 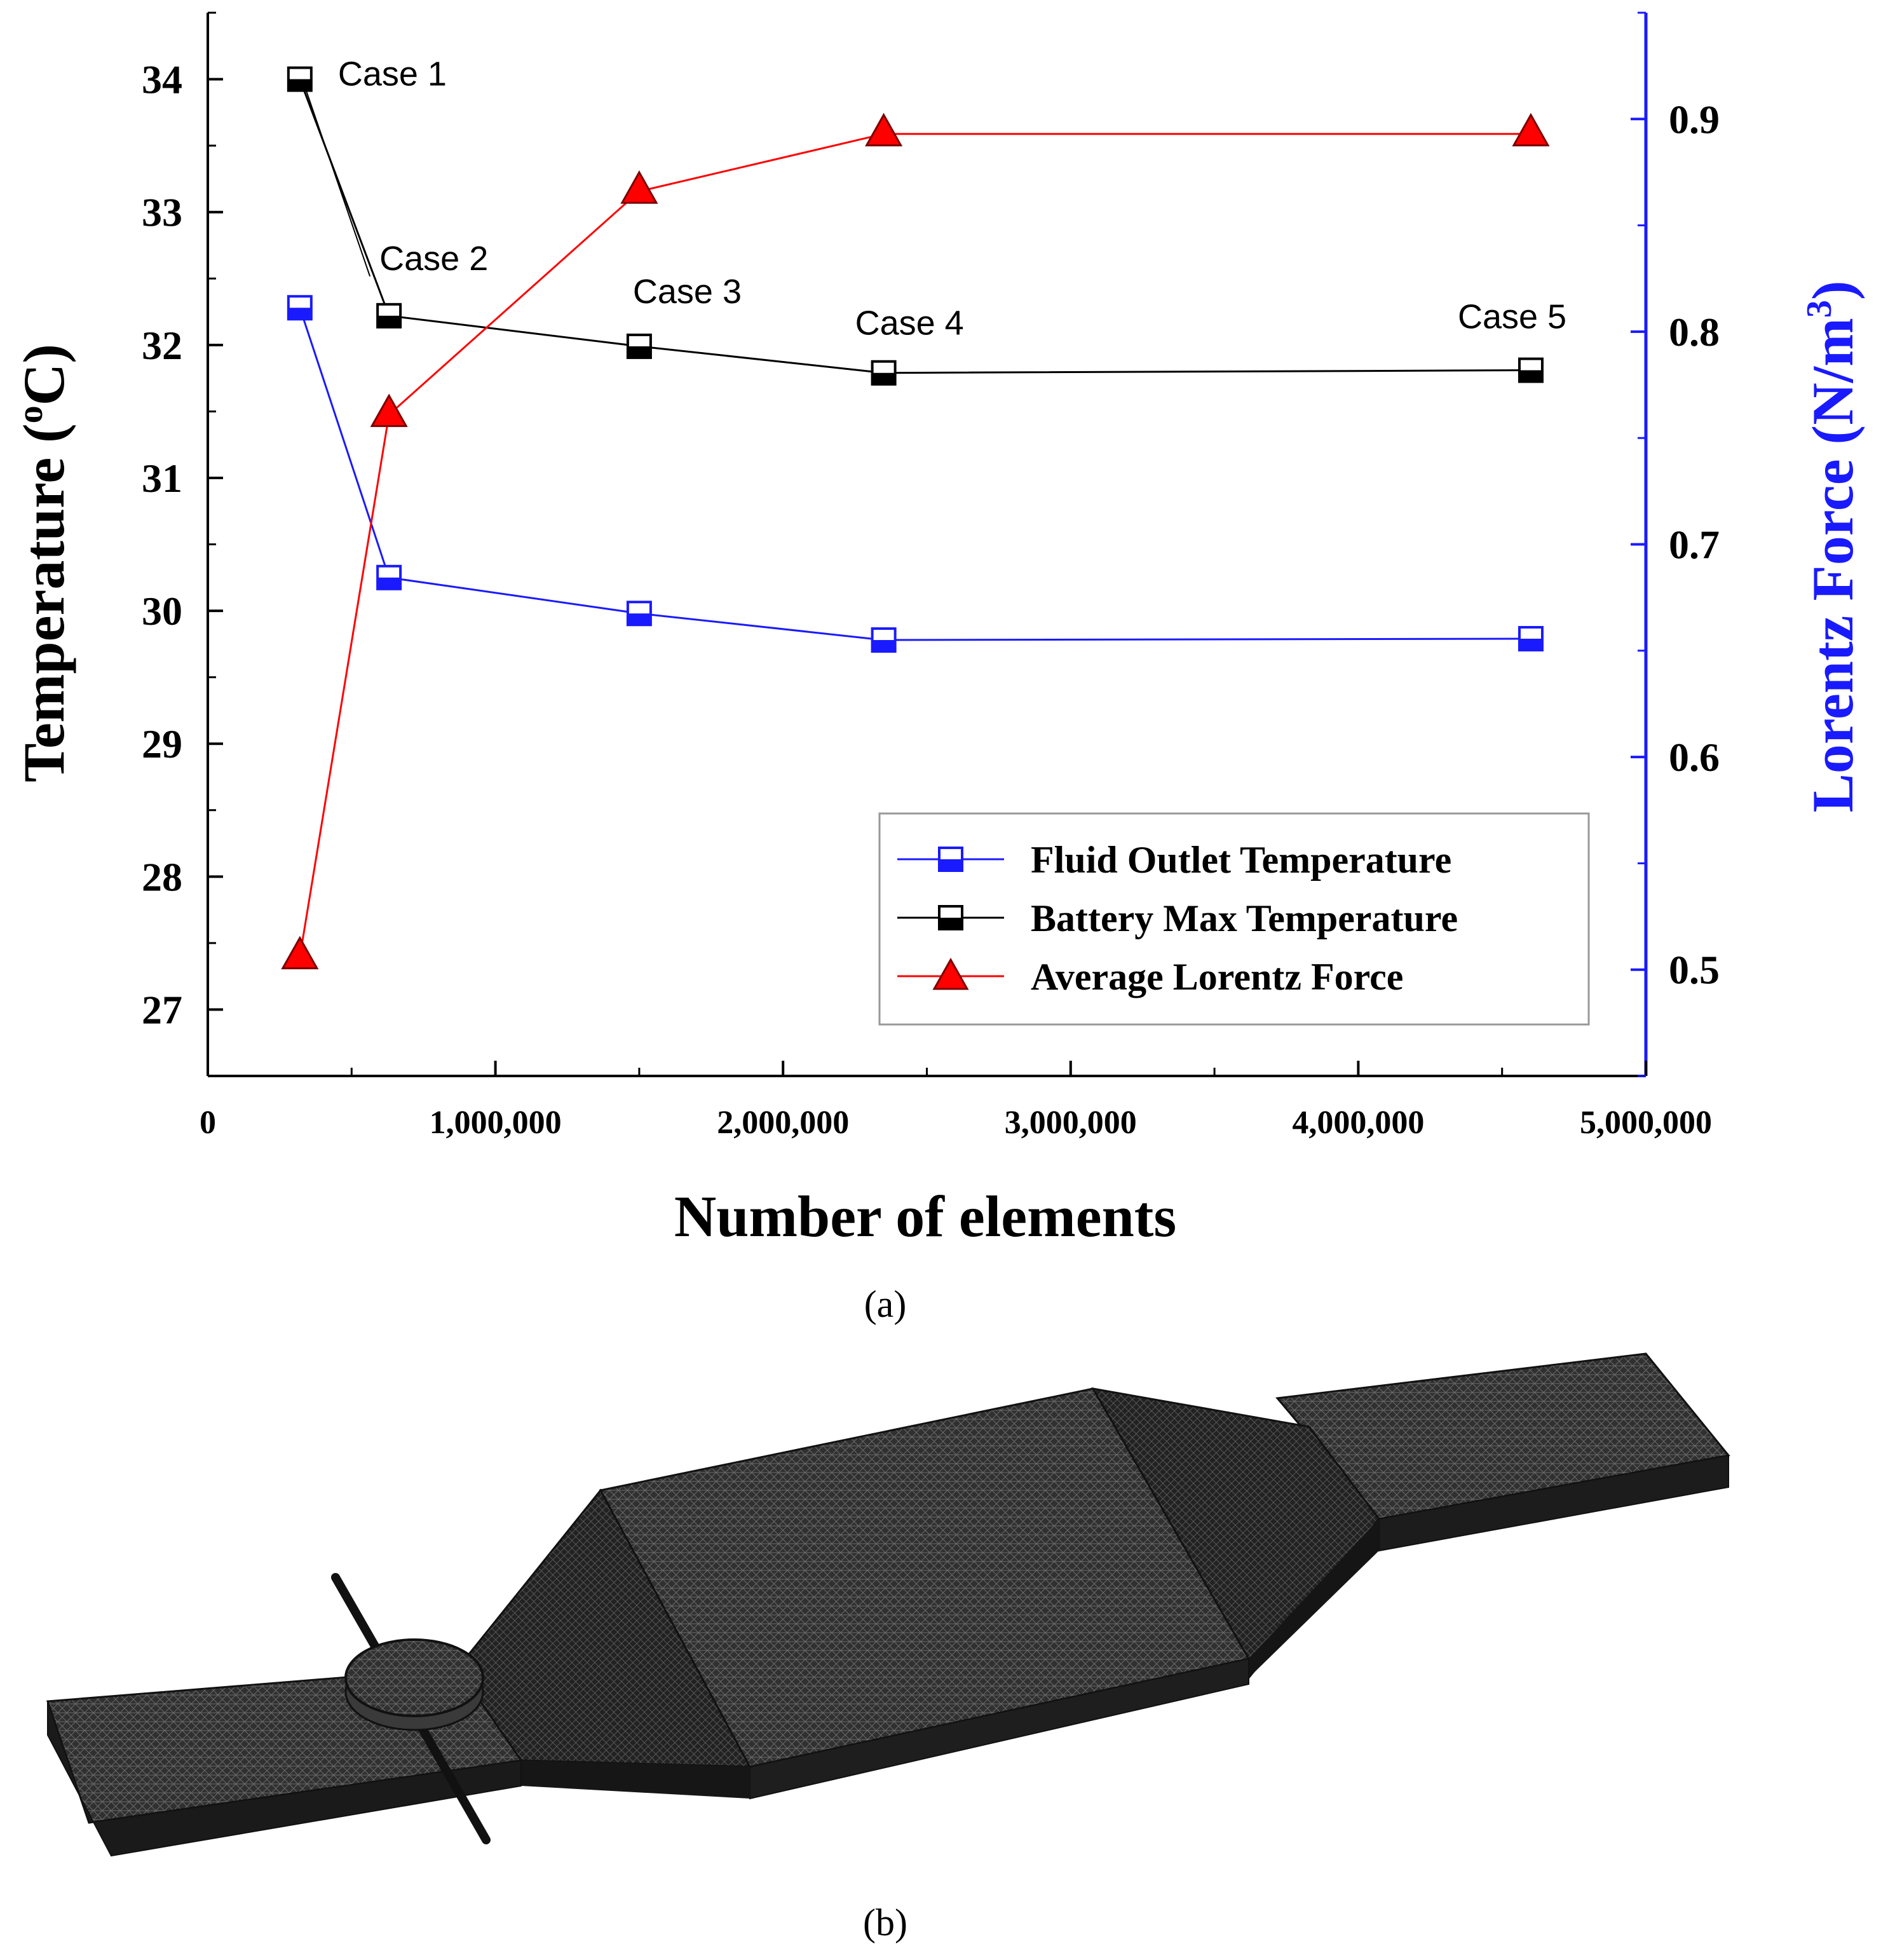 What do you see at coordinates (951, 865) in the screenshot?
I see `legend-marker-fluid-outlet-fill` at bounding box center [951, 865].